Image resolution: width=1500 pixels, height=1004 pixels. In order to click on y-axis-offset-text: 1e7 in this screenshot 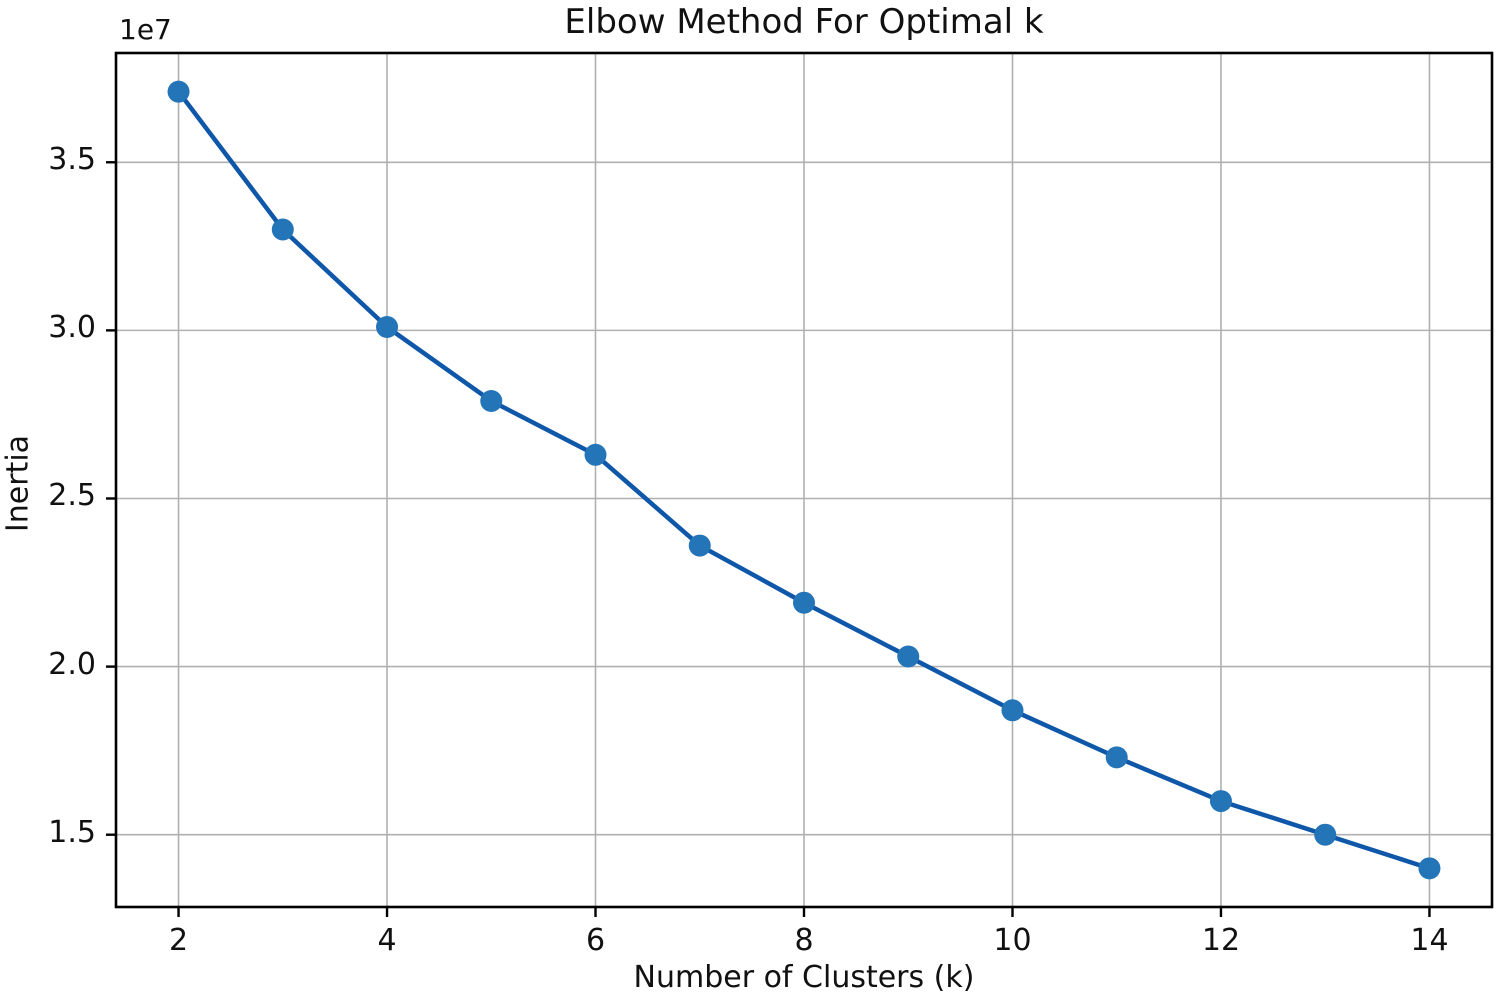, I will do `click(145, 29)`.